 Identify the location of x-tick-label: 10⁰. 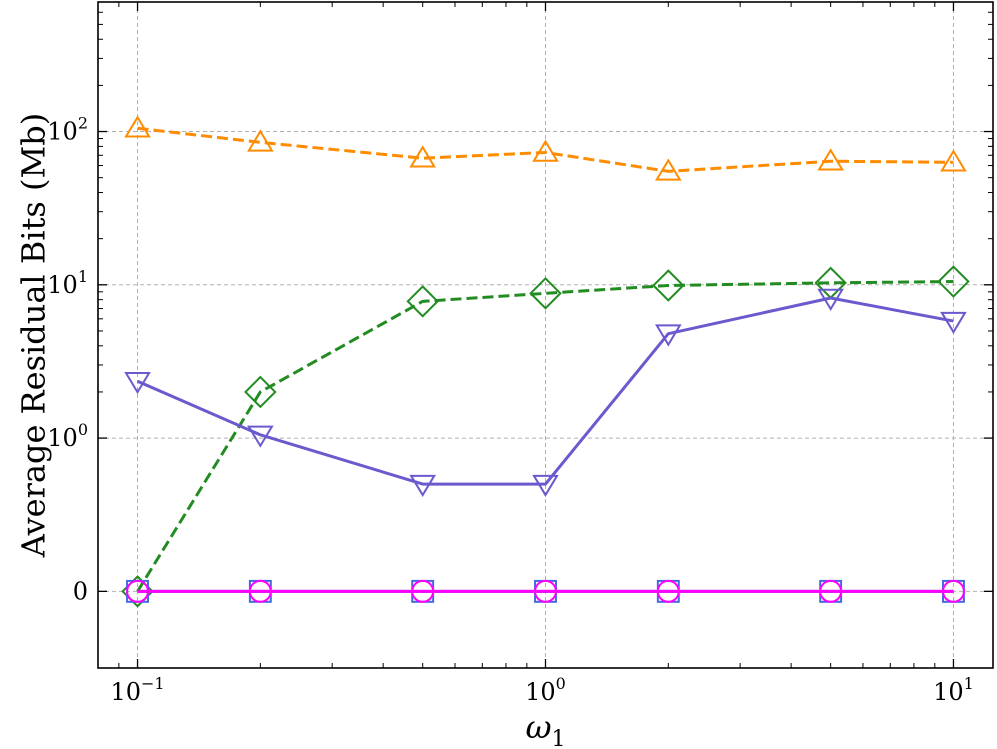
(545, 690).